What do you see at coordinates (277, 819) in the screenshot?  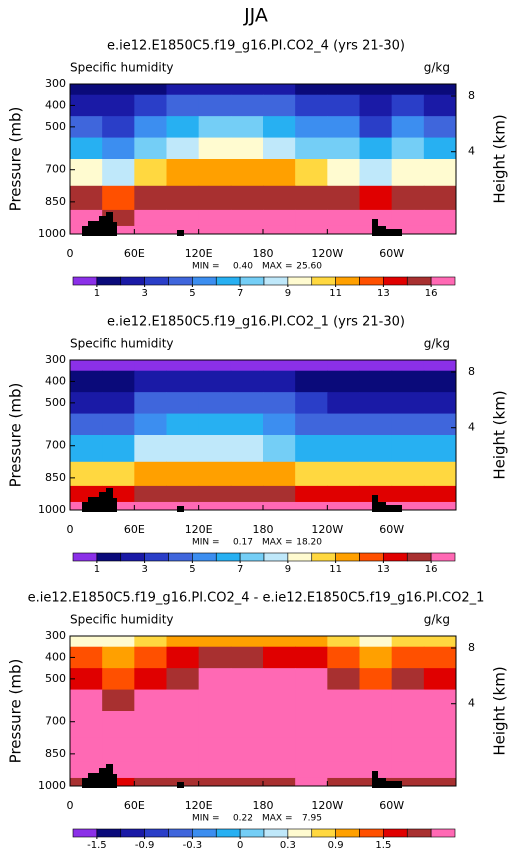 I see `max-text: MAX =` at bounding box center [277, 819].